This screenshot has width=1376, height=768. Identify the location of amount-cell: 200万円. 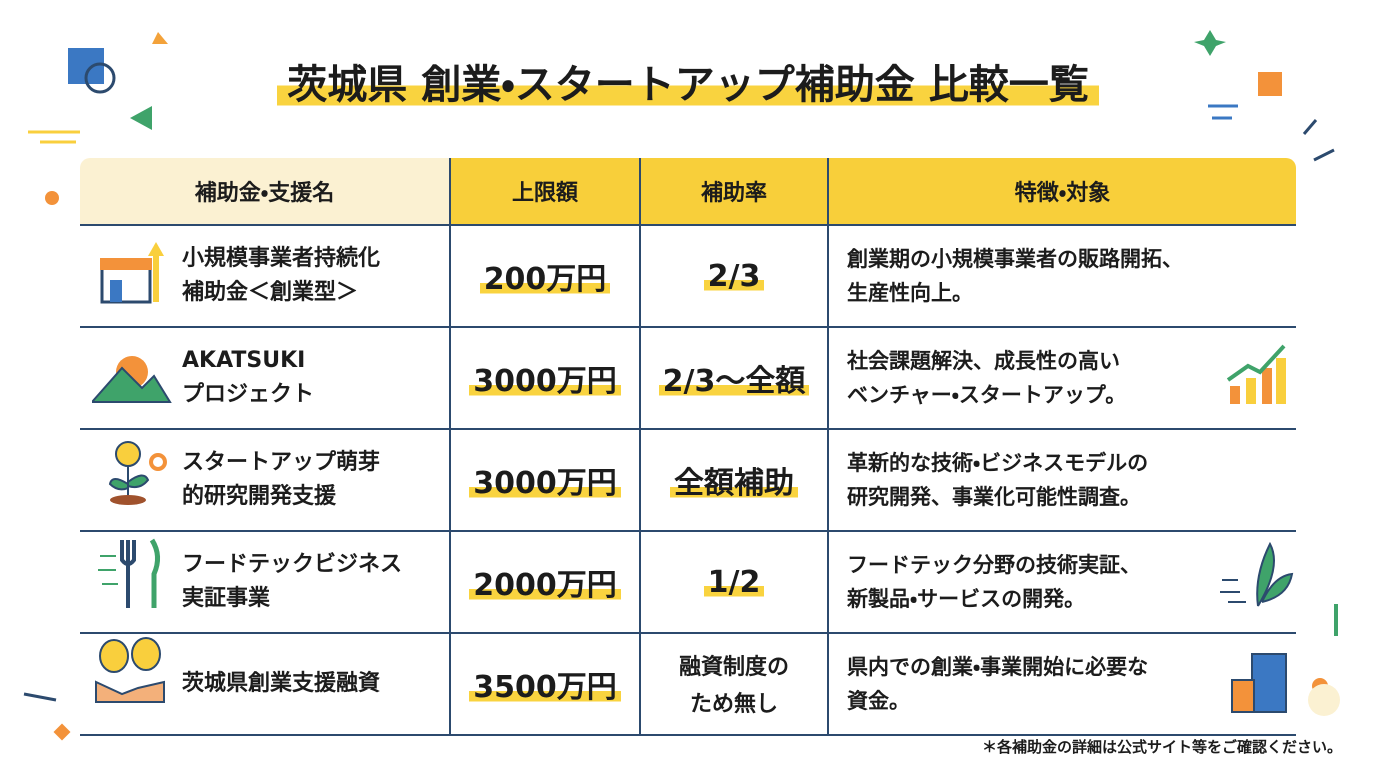
(544, 275).